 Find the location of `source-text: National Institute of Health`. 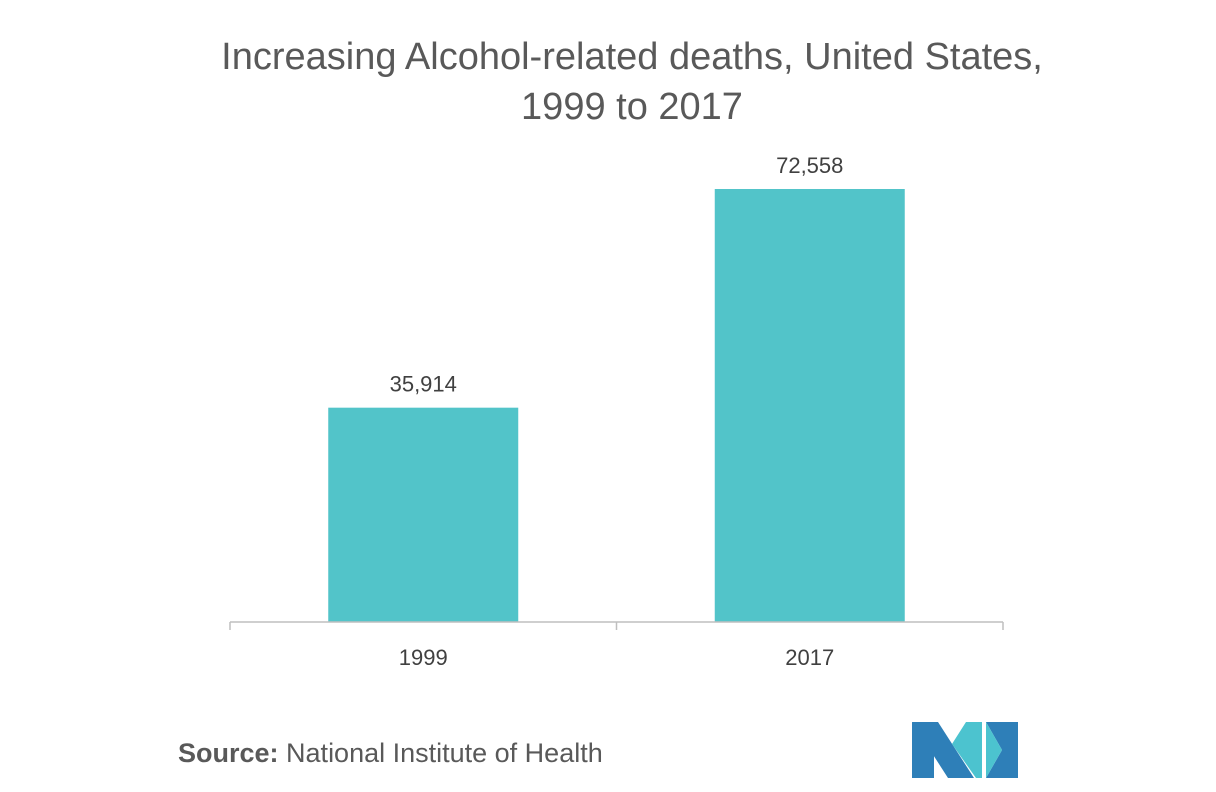

source-text: National Institute of Health is located at coordinates (444, 753).